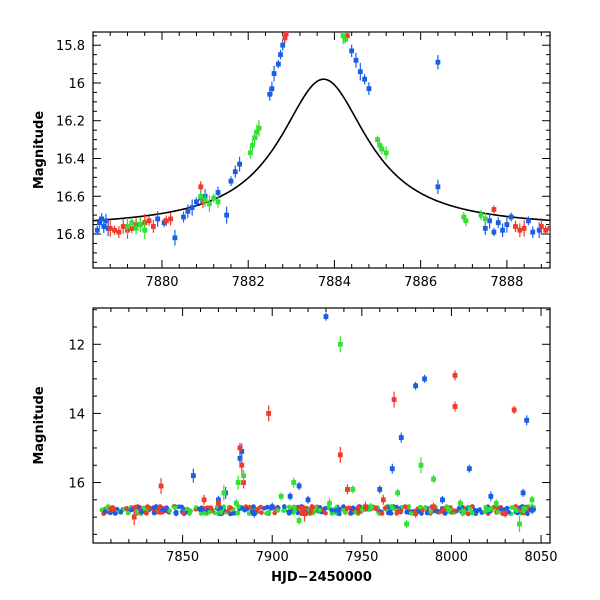 This screenshot has height=600, width=600. What do you see at coordinates (70, 122) in the screenshot?
I see `y-tick-label: 16.2` at bounding box center [70, 122].